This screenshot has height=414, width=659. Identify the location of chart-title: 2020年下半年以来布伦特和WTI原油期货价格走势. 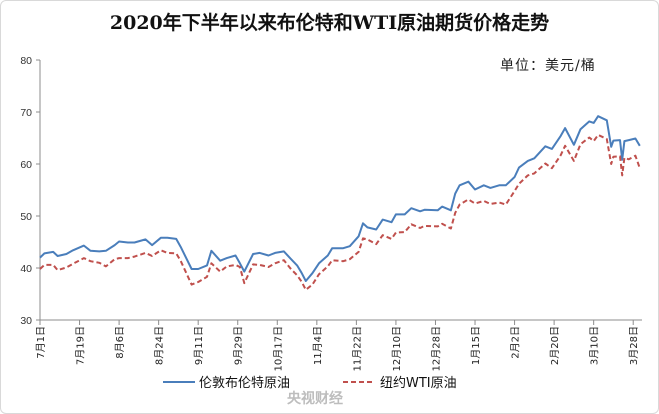
(329, 23).